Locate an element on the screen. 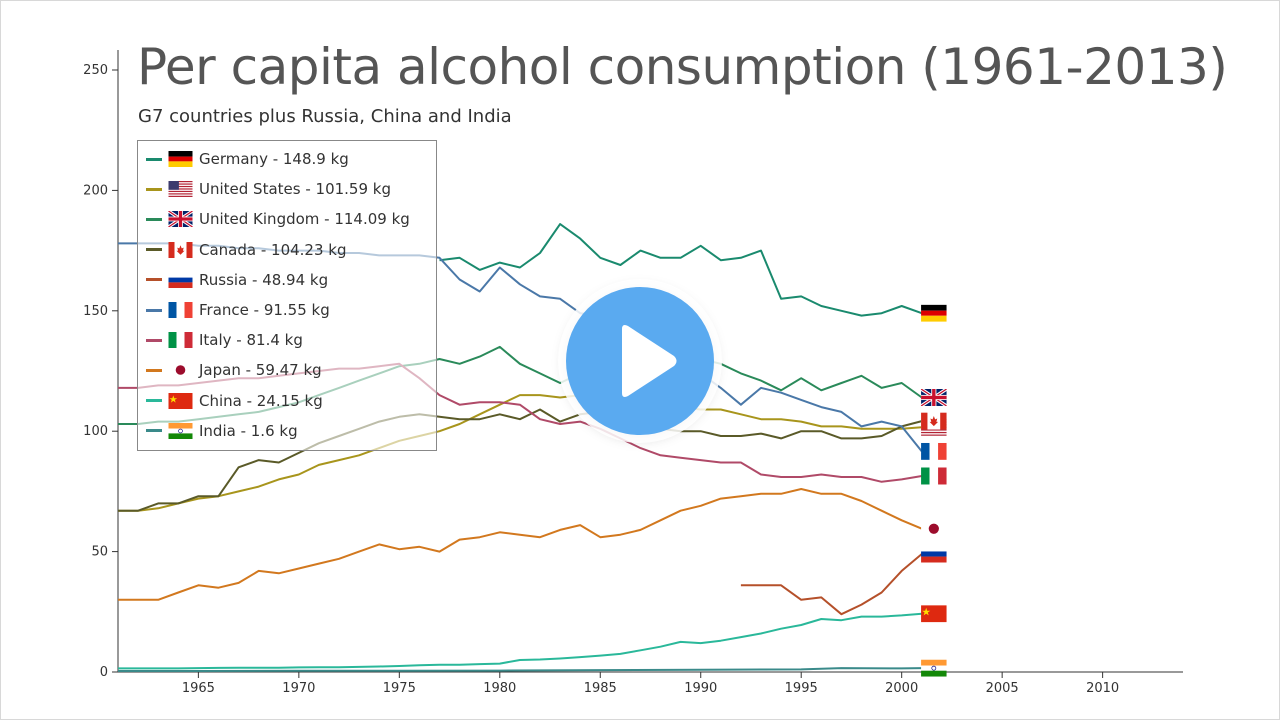 This screenshot has width=1280, height=720. legend-item-india: India - 1.6 kg is located at coordinates (222, 431).